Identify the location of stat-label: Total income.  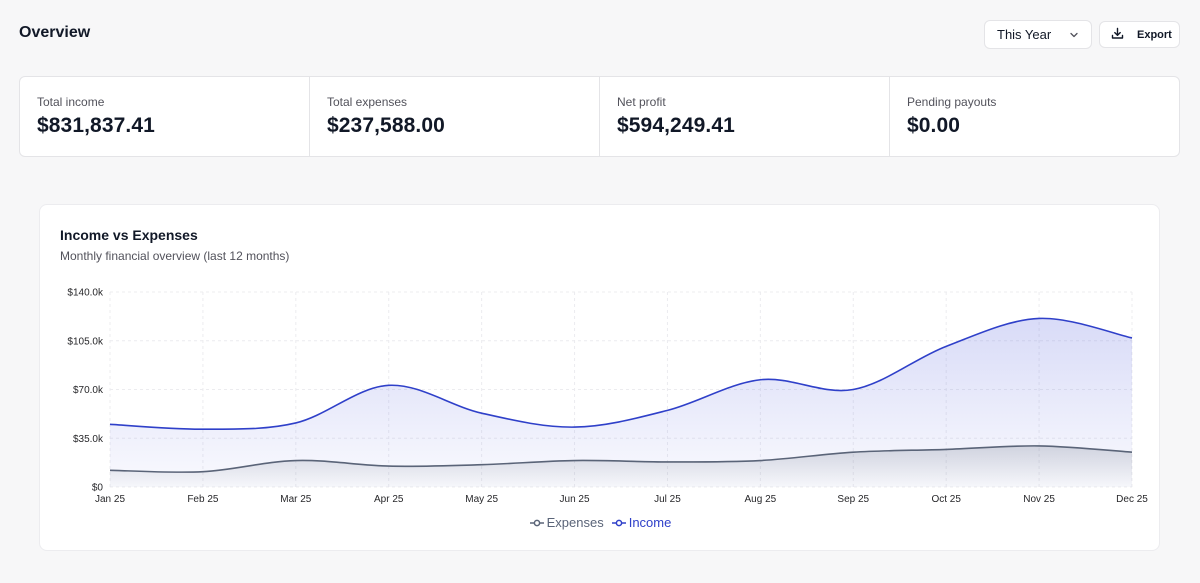
(71, 102).